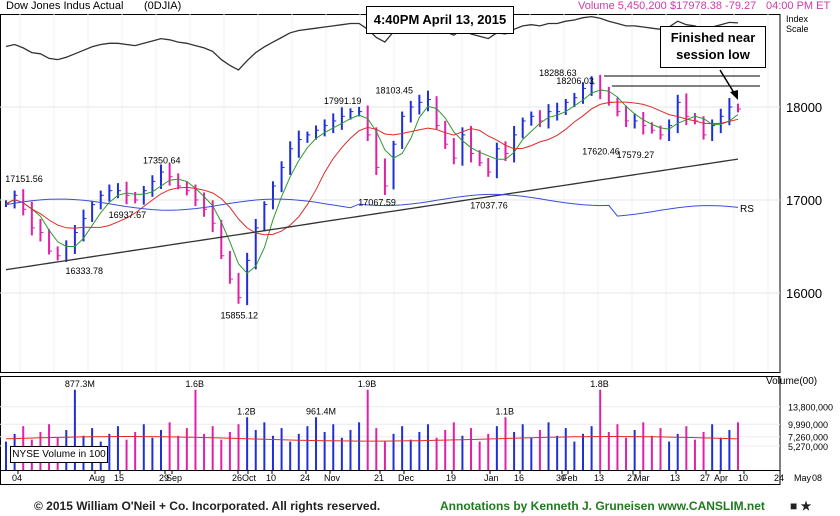 This screenshot has height=516, width=840. Describe the element at coordinates (17, 478) in the screenshot. I see `date-tick-label: 04` at that location.